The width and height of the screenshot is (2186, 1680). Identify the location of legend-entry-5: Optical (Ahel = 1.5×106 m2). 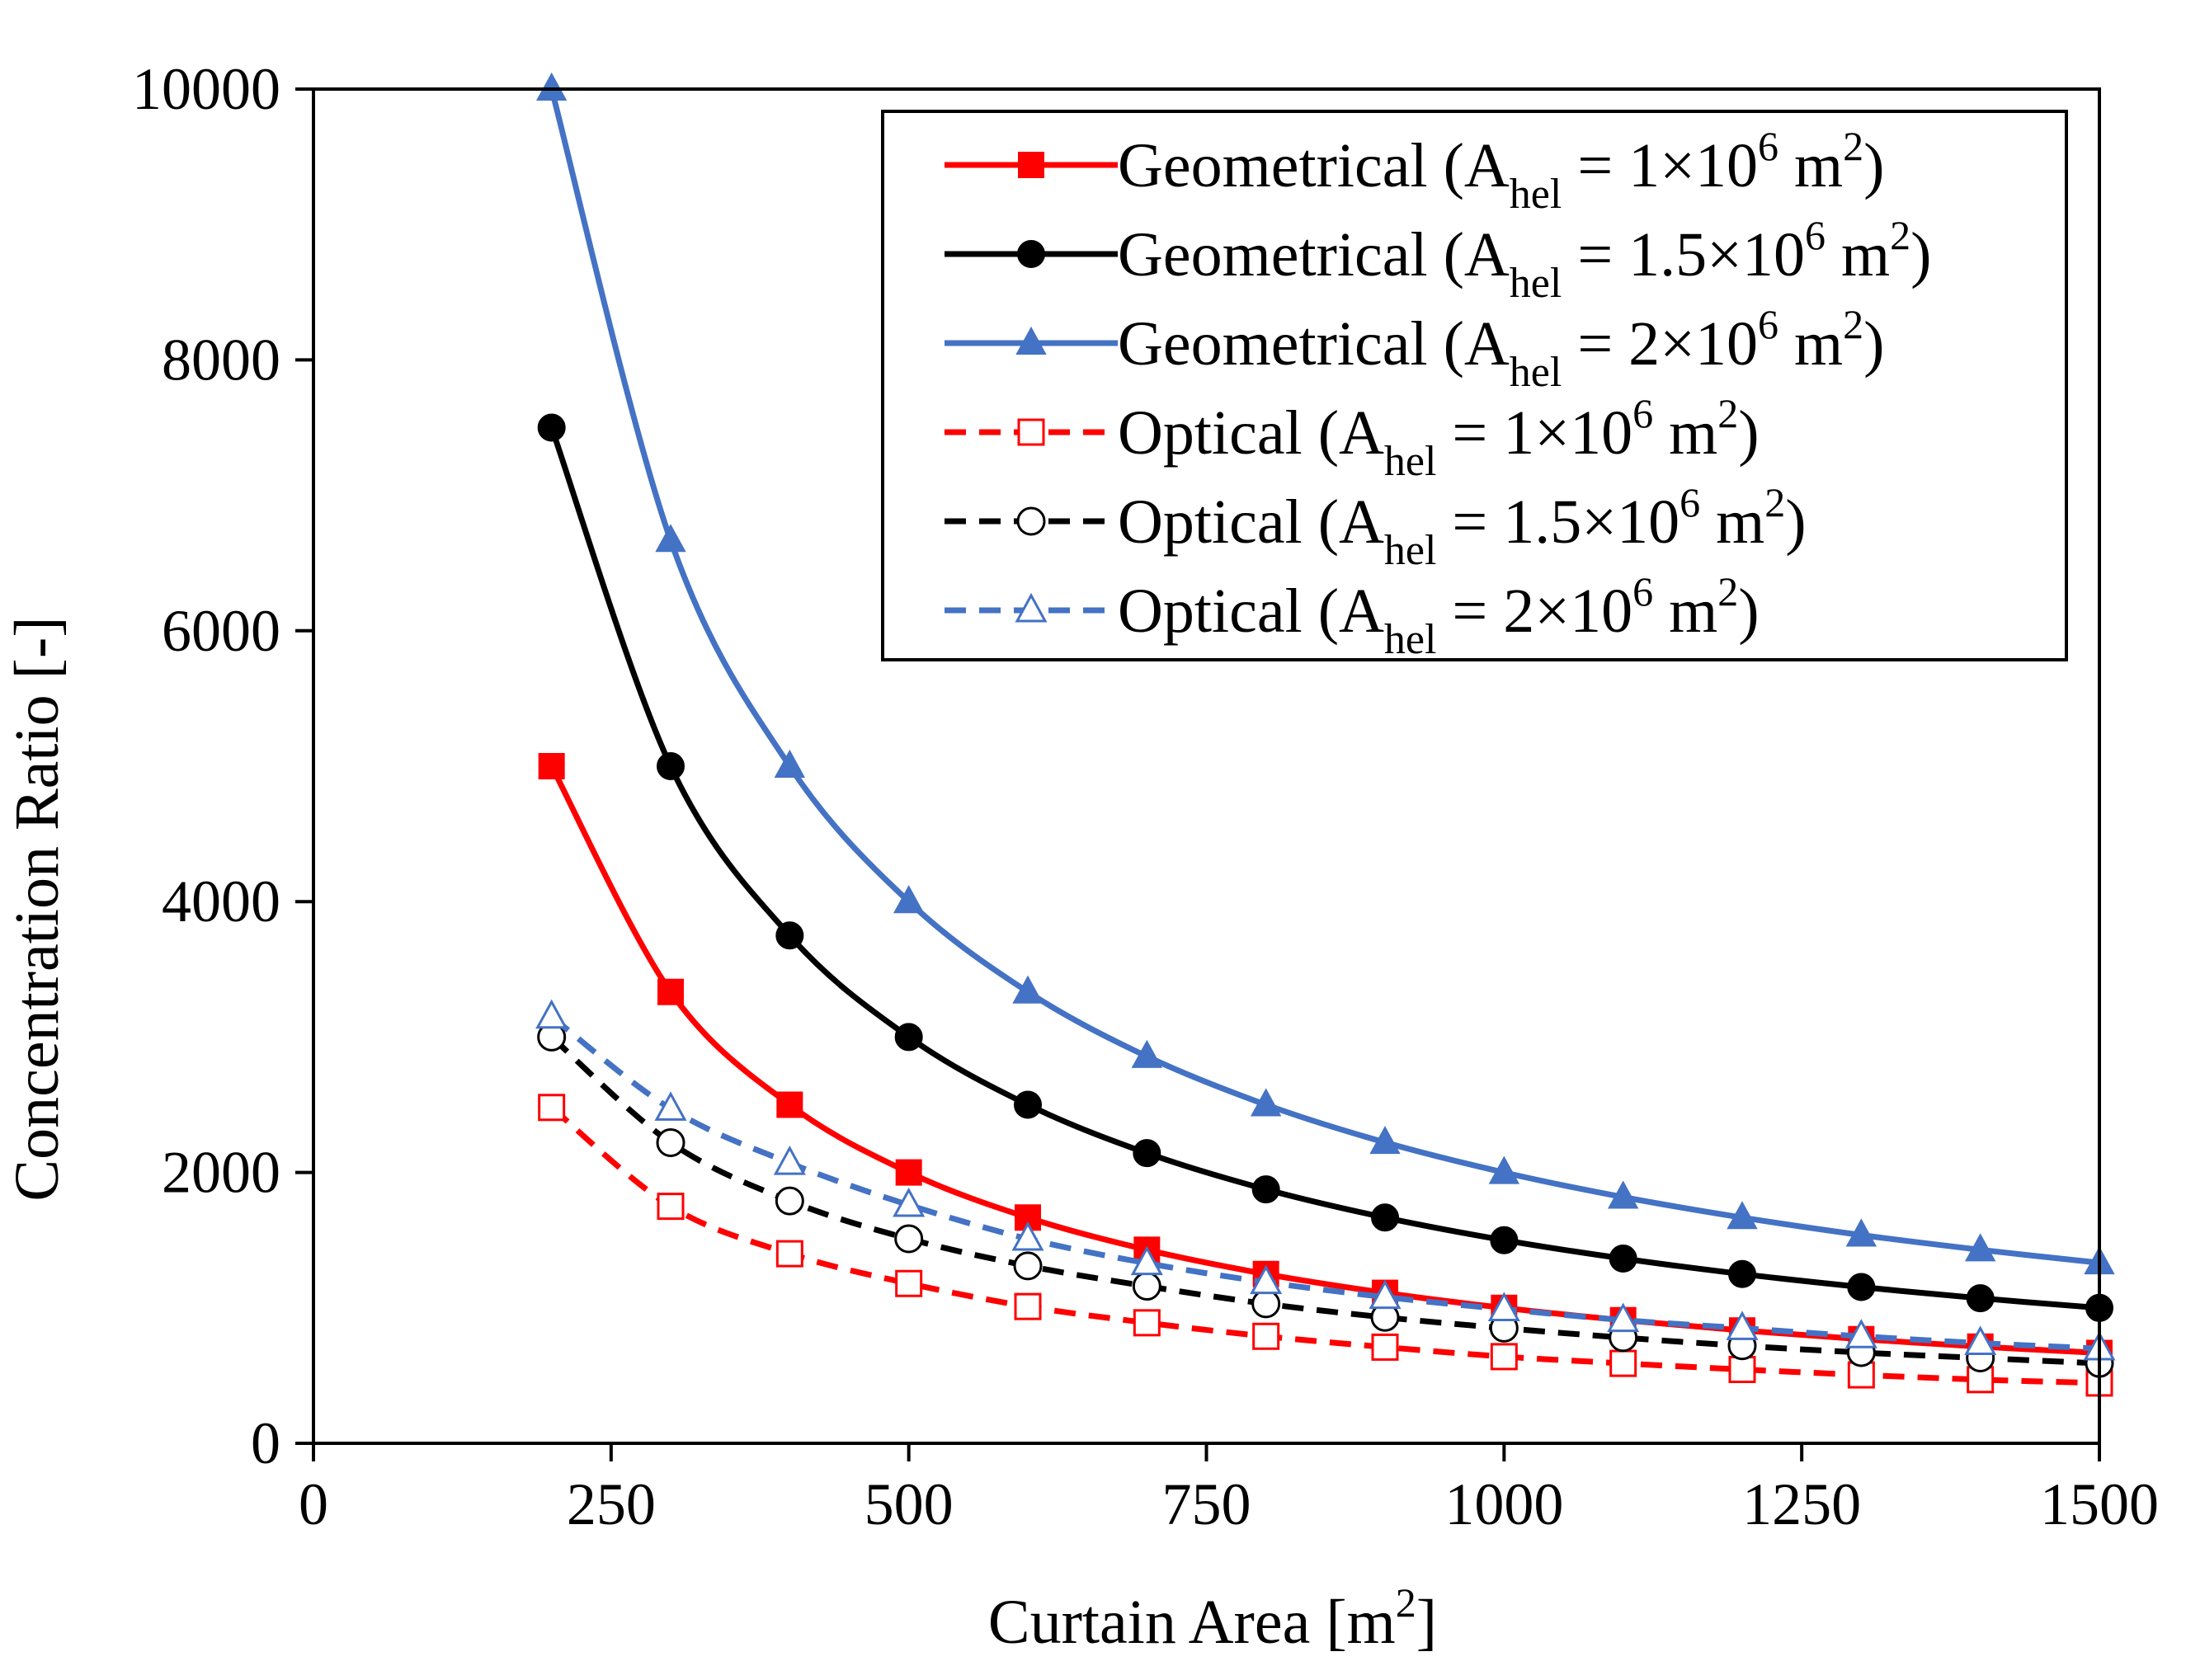
(1376, 526).